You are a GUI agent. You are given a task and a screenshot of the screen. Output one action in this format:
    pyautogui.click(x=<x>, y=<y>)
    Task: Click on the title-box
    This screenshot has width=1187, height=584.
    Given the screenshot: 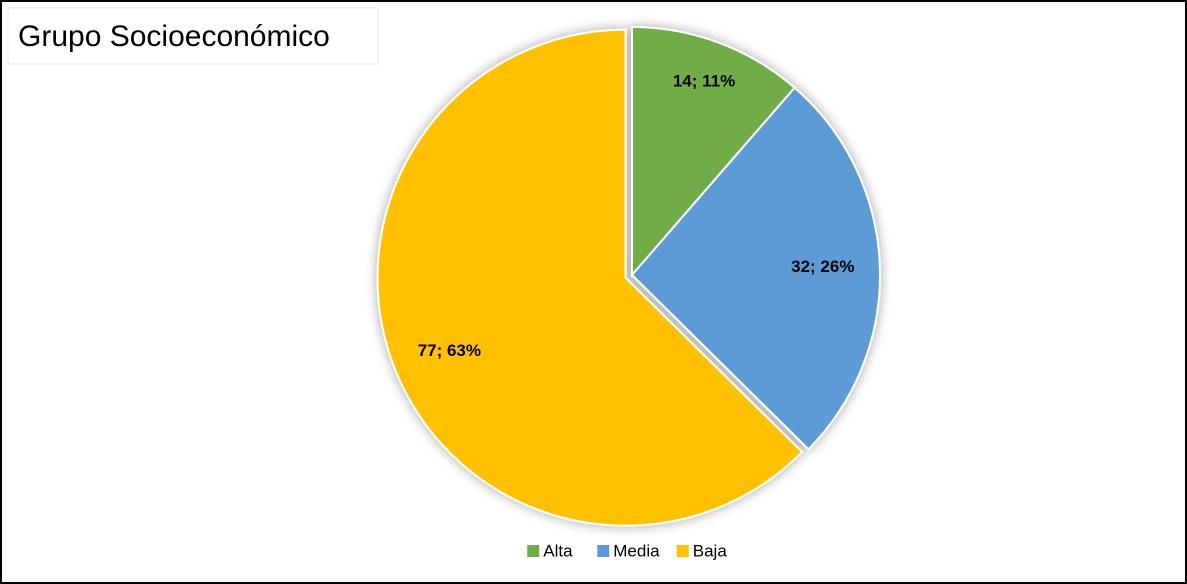 What is the action you would take?
    pyautogui.click(x=193, y=36)
    